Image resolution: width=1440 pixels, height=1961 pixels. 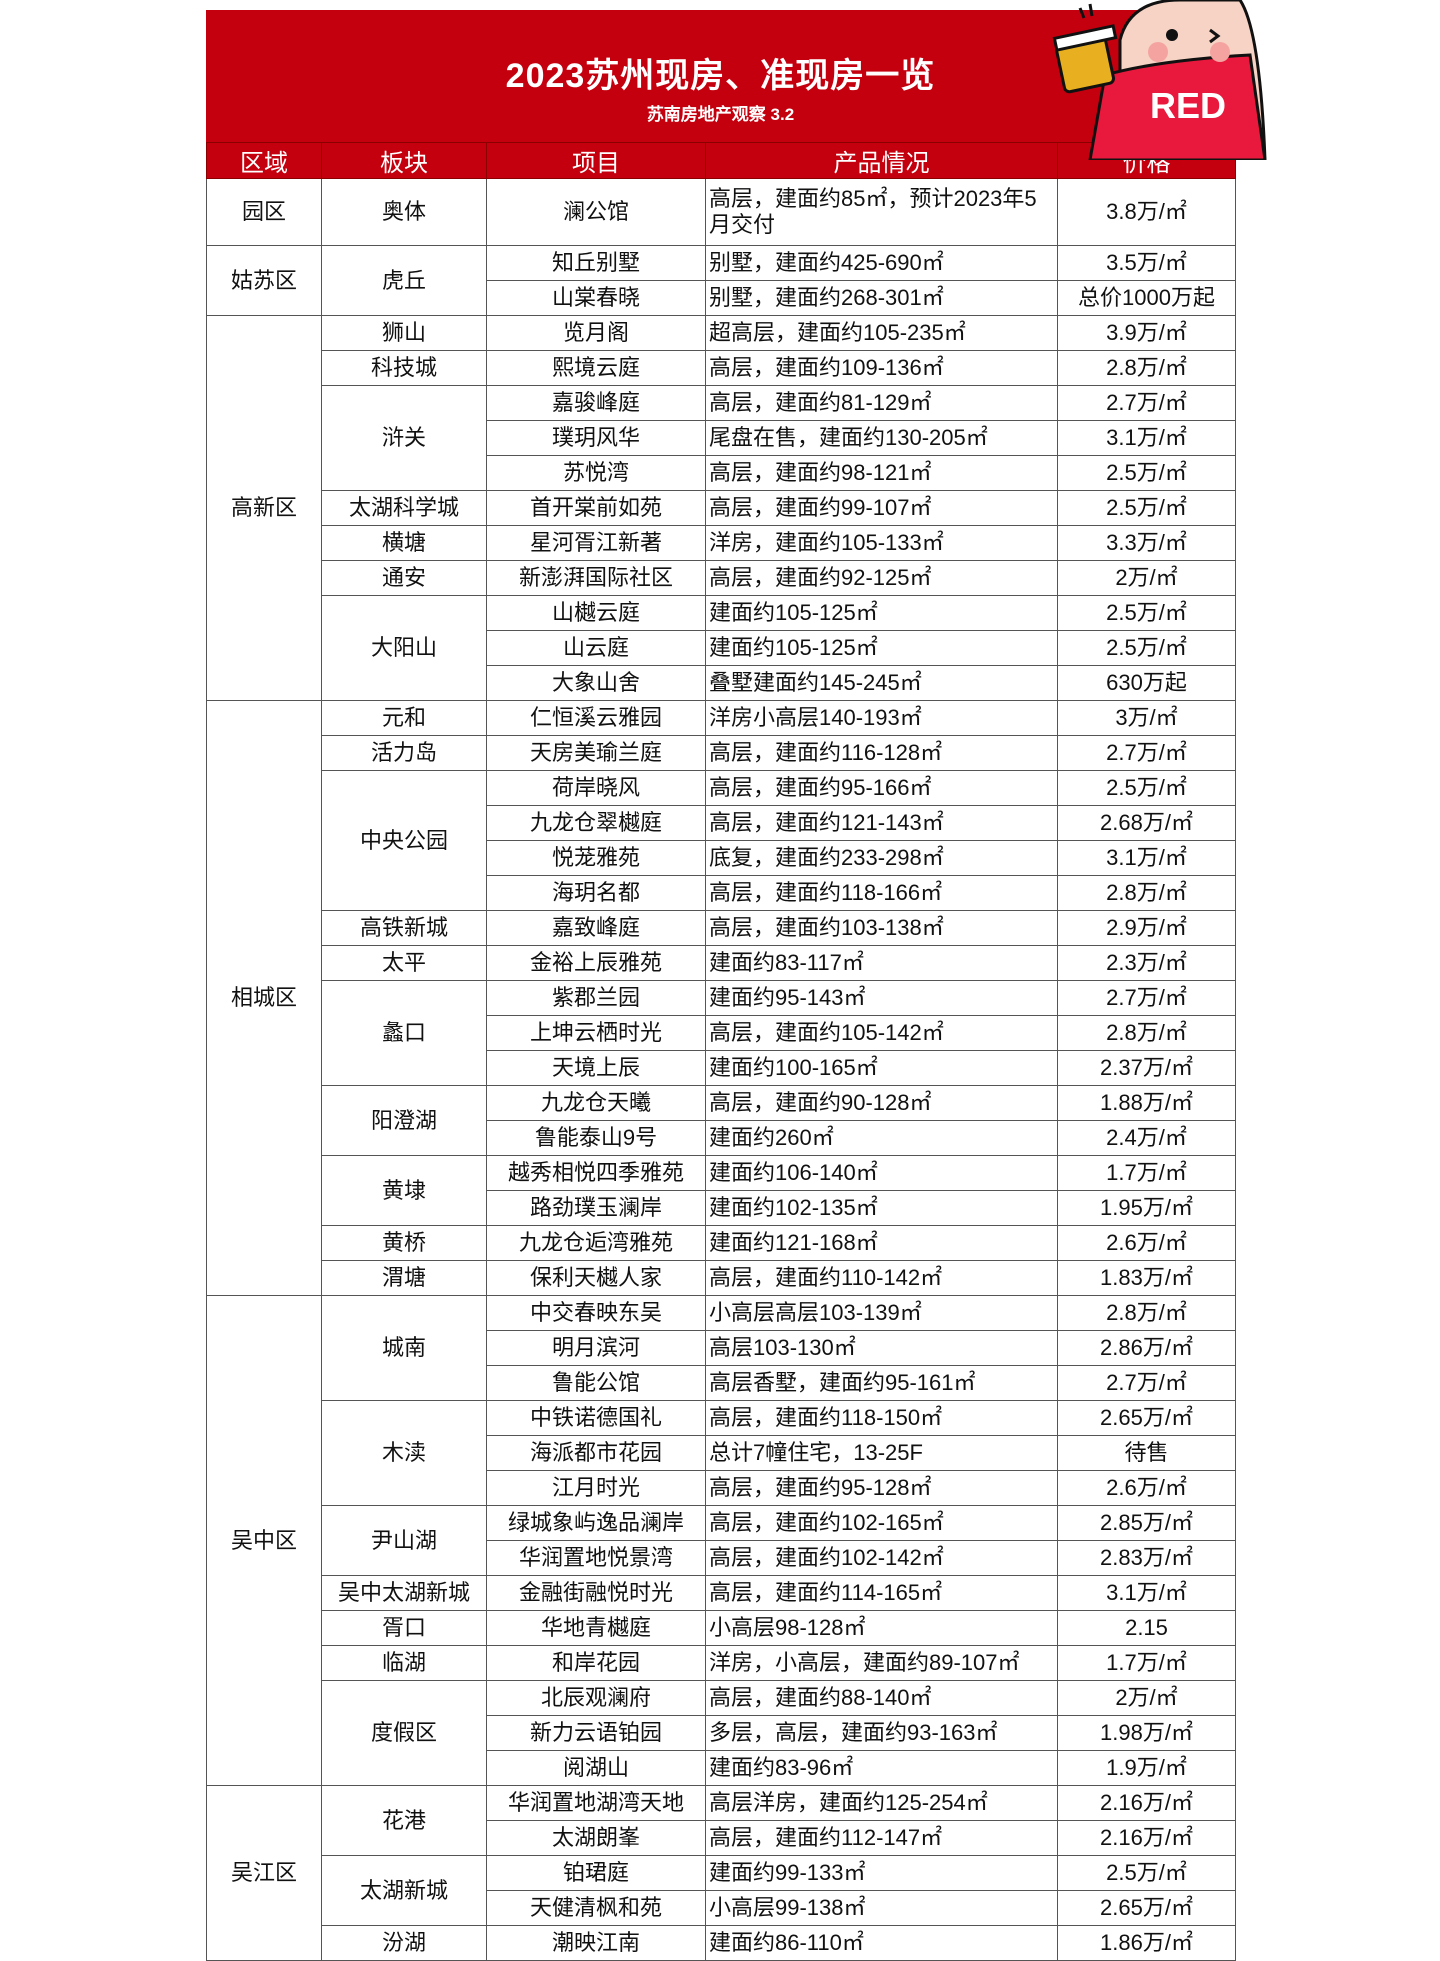 I want to click on table-row: 阅湖山 建面约83-96㎡ 1.9万/㎡, so click(x=721, y=1768).